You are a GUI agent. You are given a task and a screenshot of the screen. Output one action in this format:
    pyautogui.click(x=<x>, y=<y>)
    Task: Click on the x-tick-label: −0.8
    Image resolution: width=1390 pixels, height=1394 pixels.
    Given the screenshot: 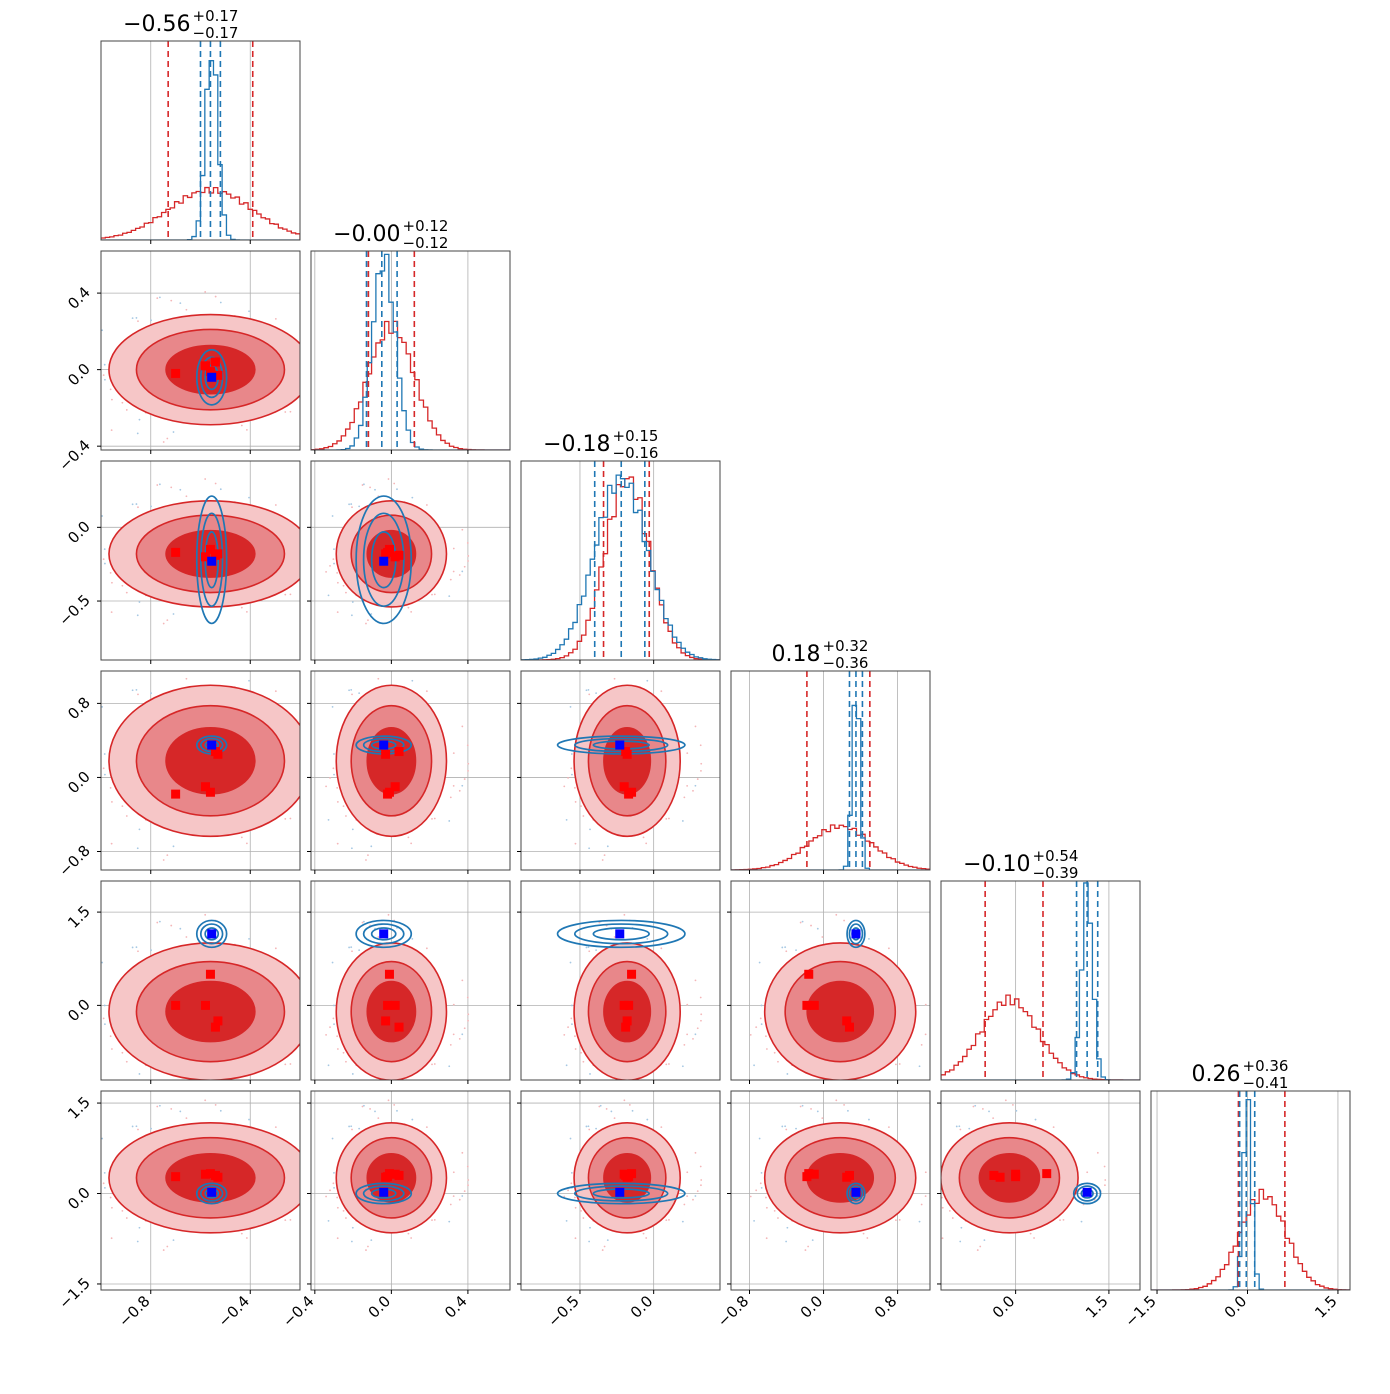 What is the action you would take?
    pyautogui.click(x=134, y=1311)
    